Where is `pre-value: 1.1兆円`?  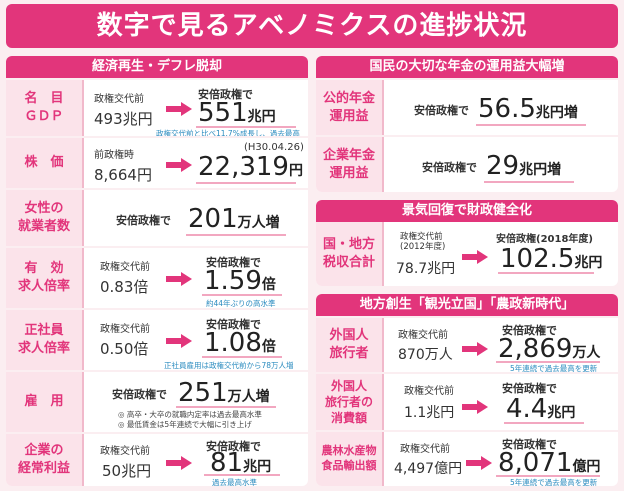 pre-value: 1.1兆円 is located at coordinates (429, 413).